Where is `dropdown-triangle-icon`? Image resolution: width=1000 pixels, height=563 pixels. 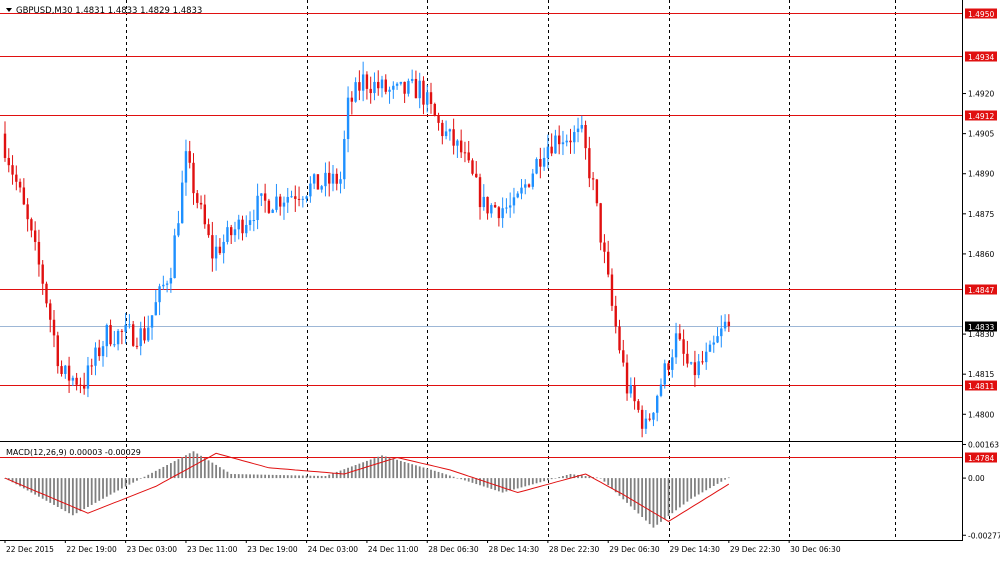
dropdown-triangle-icon is located at coordinates (9, 10).